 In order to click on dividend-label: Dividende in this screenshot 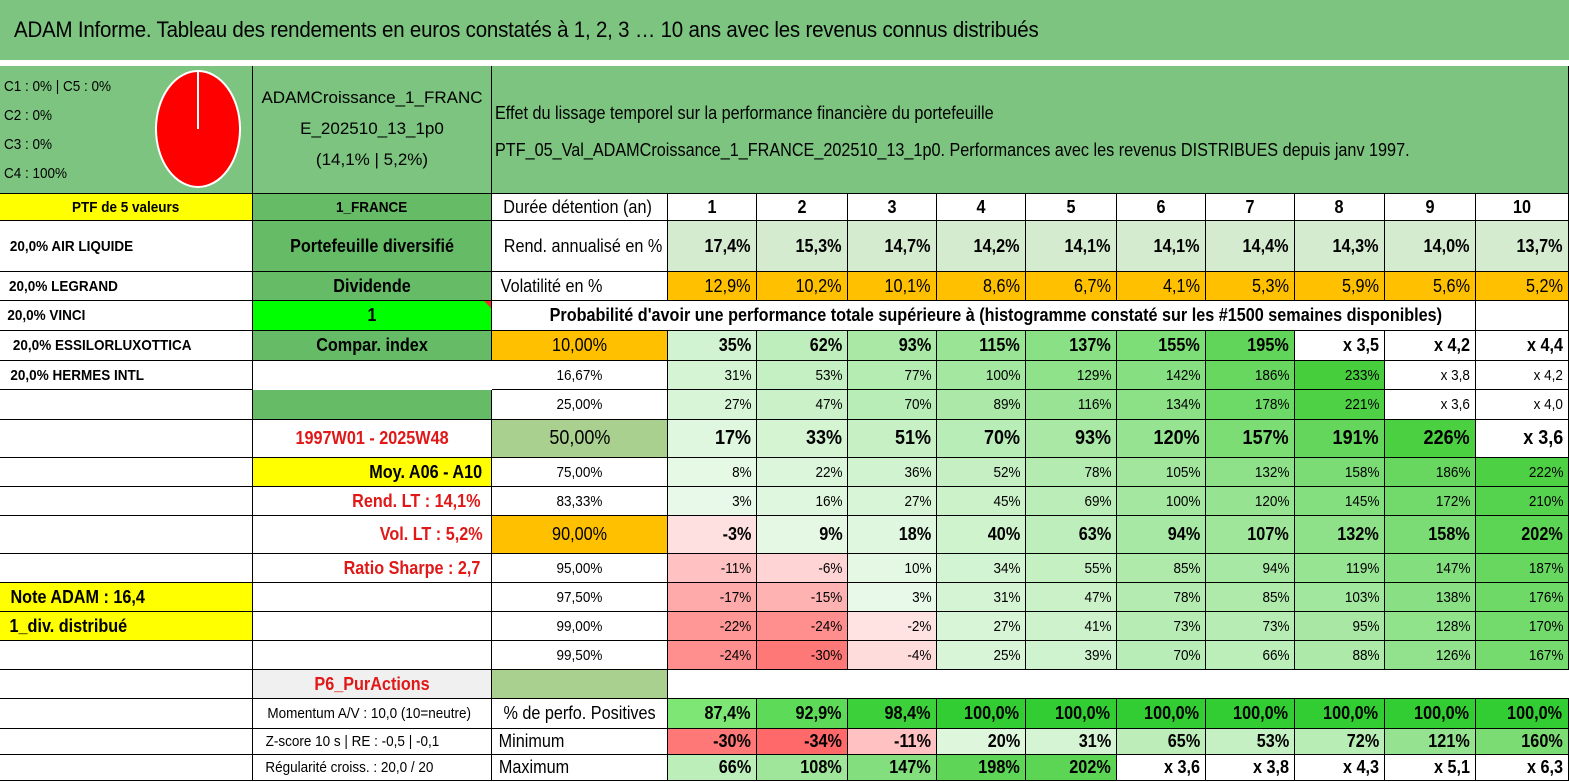, I will do `click(372, 286)`.